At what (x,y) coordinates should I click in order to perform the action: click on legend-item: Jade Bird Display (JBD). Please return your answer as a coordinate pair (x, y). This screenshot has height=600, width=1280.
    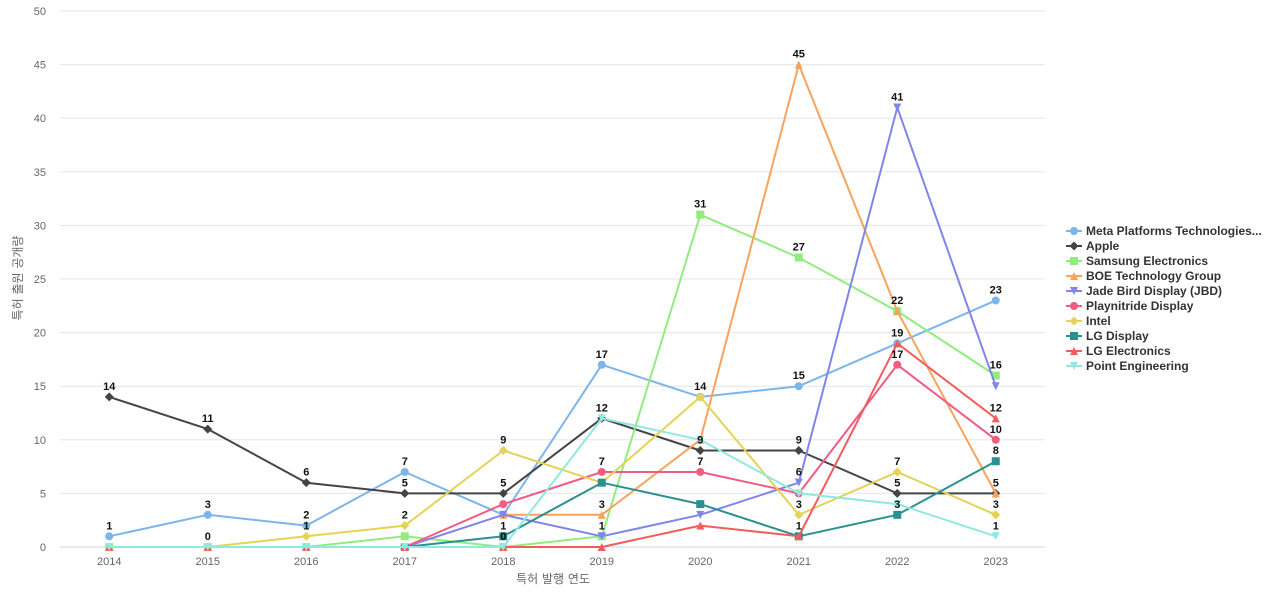
    Looking at the image, I should click on (1144, 291).